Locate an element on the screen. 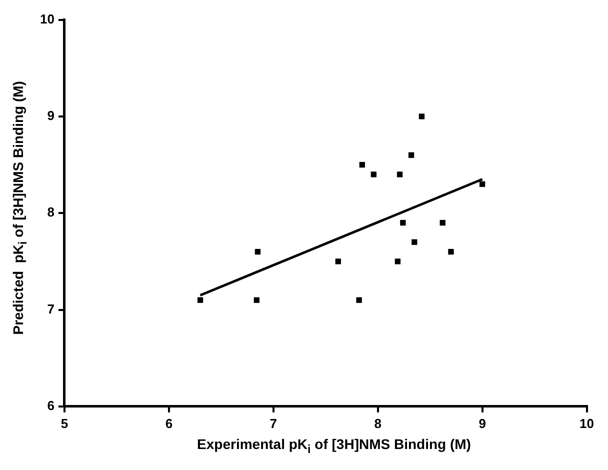 Image resolution: width=608 pixels, height=470 pixels. x-tick-label: 6 is located at coordinates (169, 423).